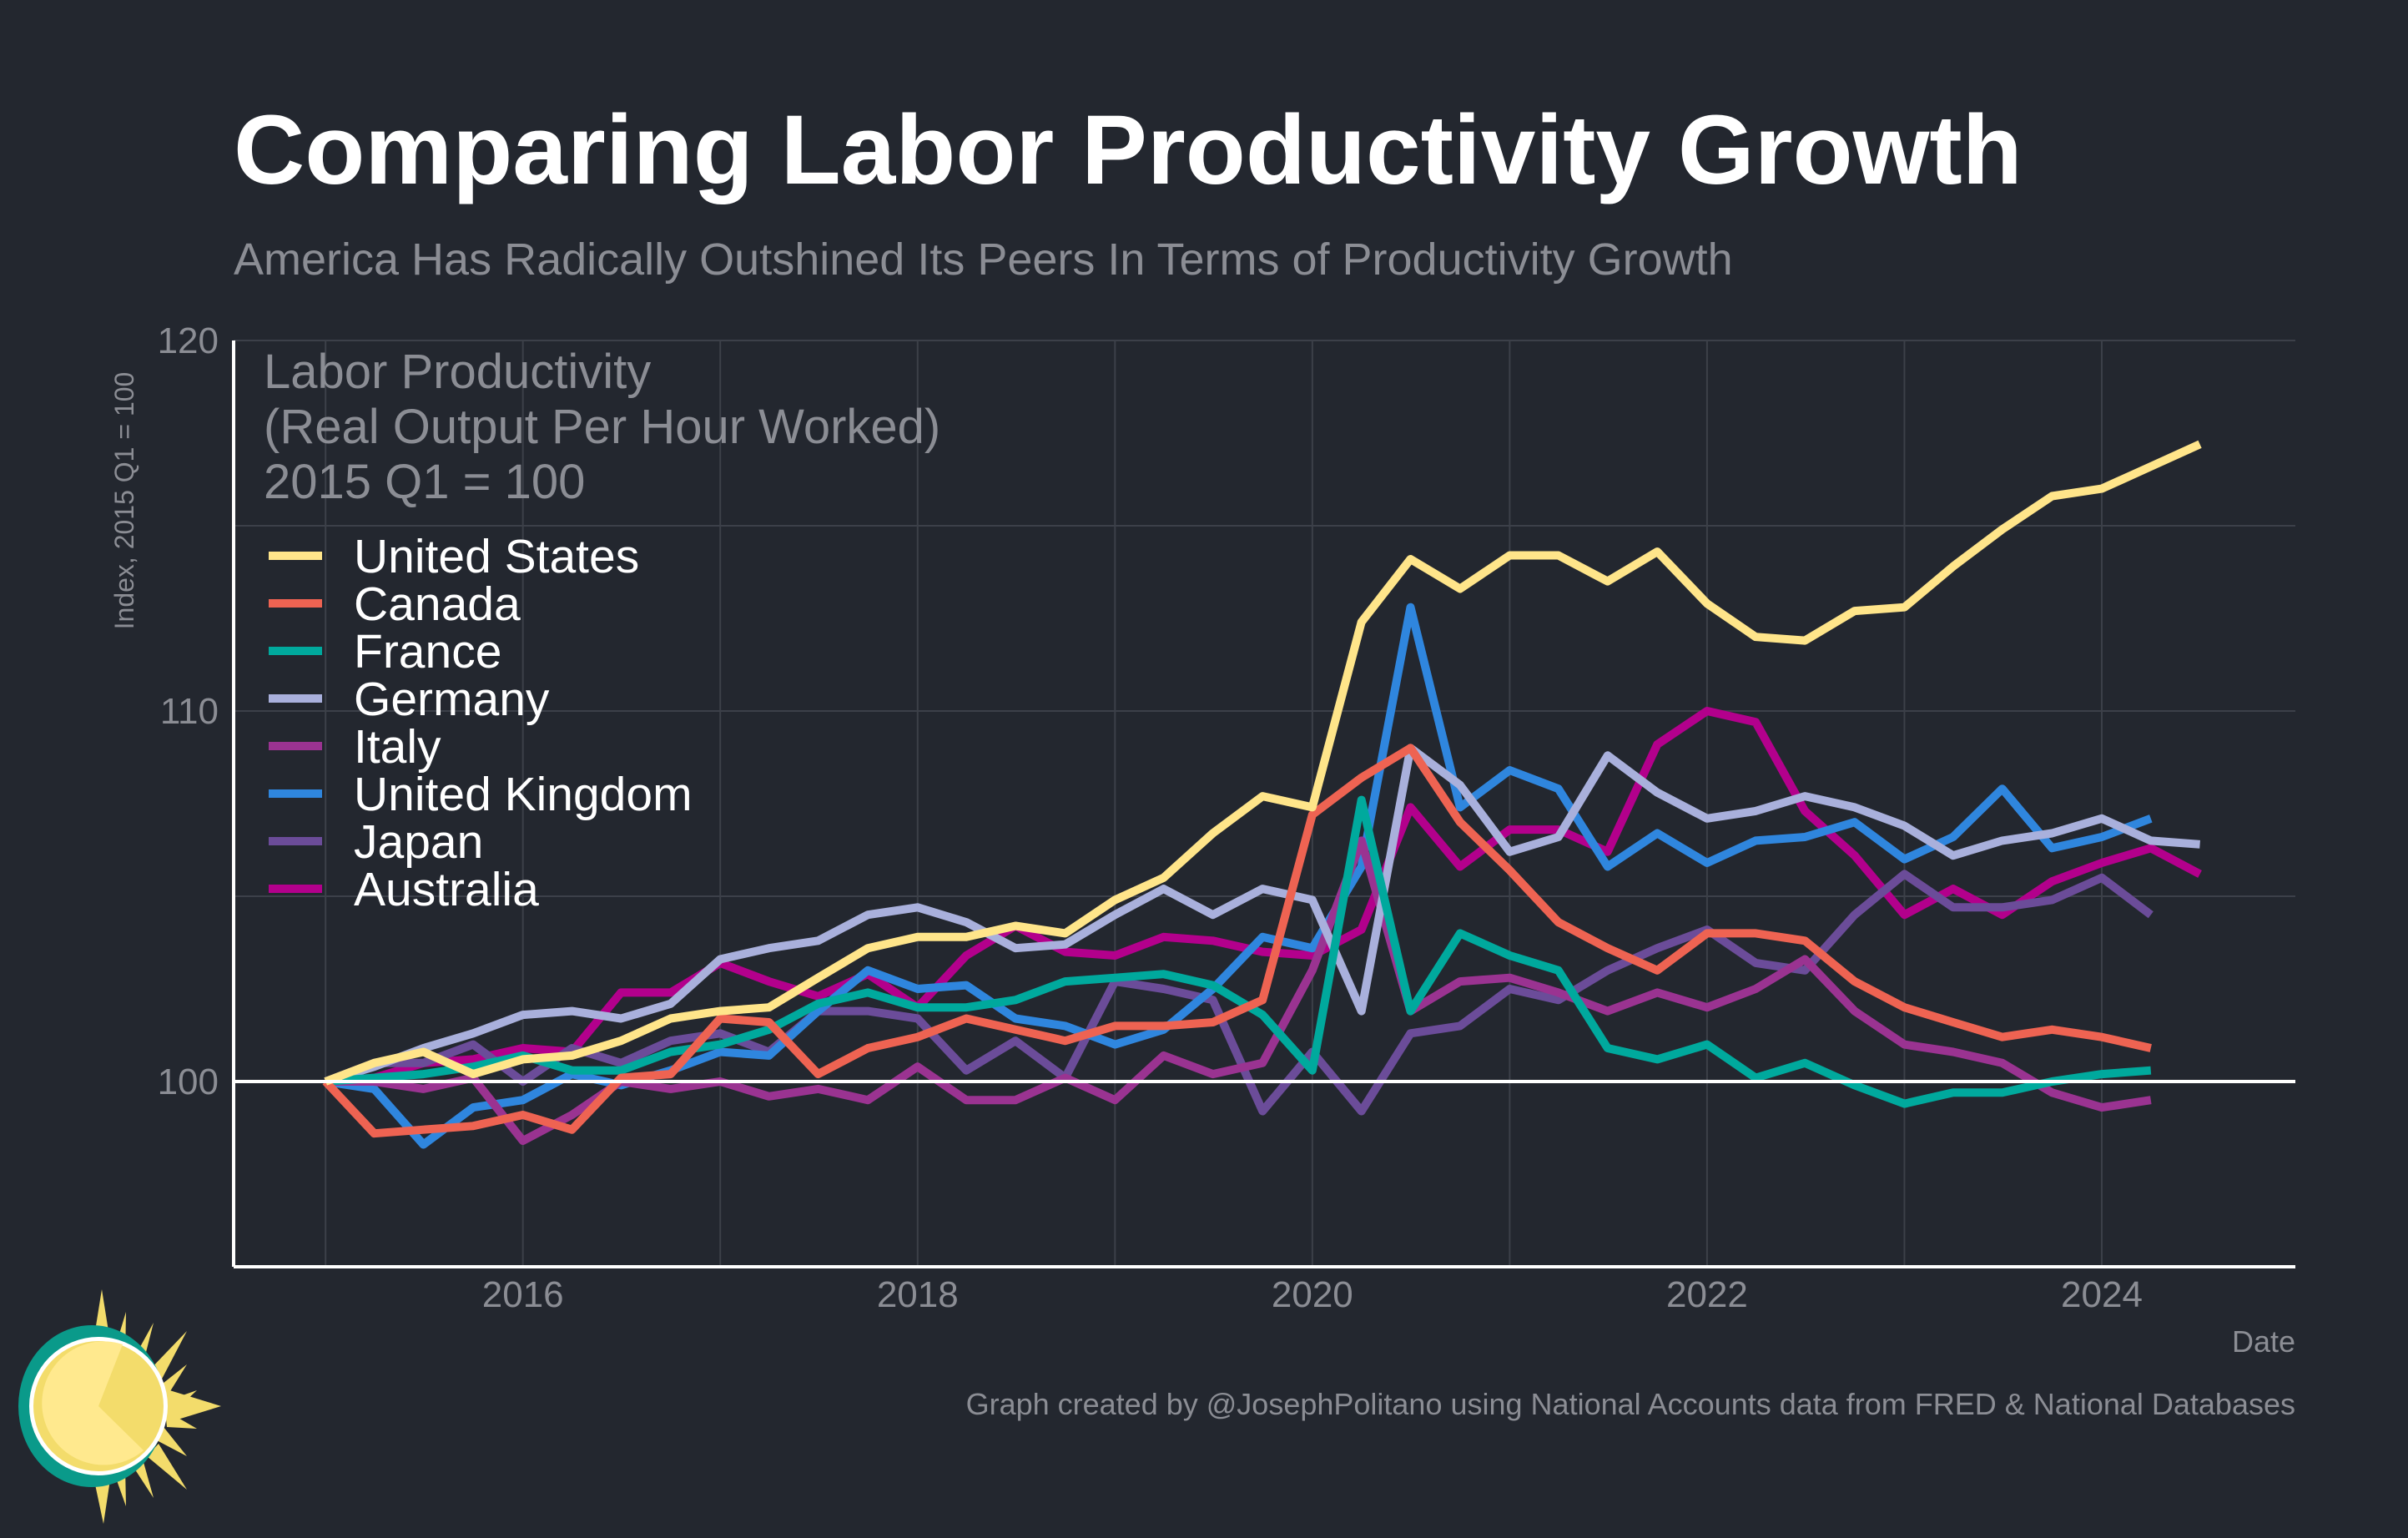 The height and width of the screenshot is (1538, 2408). Describe the element at coordinates (1128, 150) in the screenshot. I see `chart-title: Comparing Labor Productivity Growth` at that location.